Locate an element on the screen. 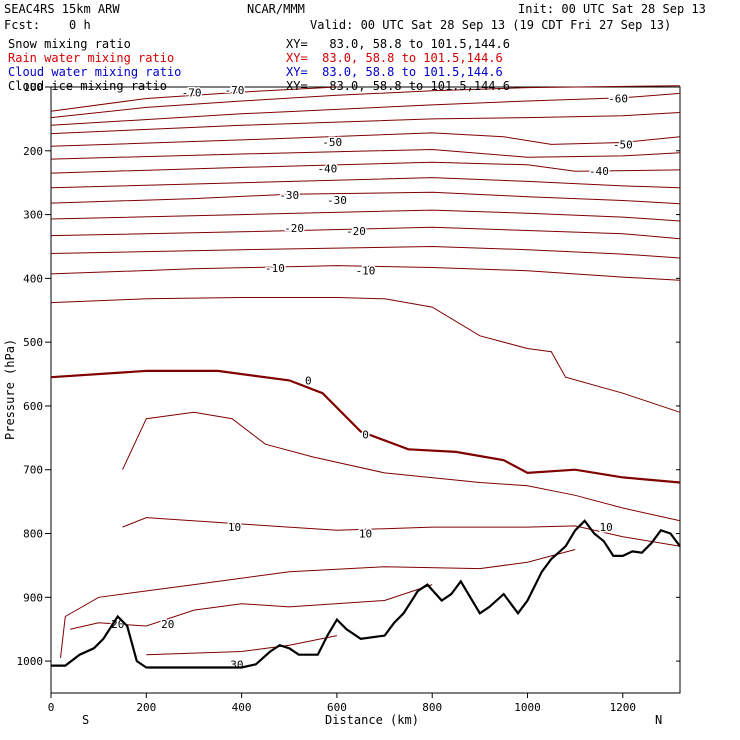 The image size is (740, 740). isotherm-label: 30 is located at coordinates (236, 664).